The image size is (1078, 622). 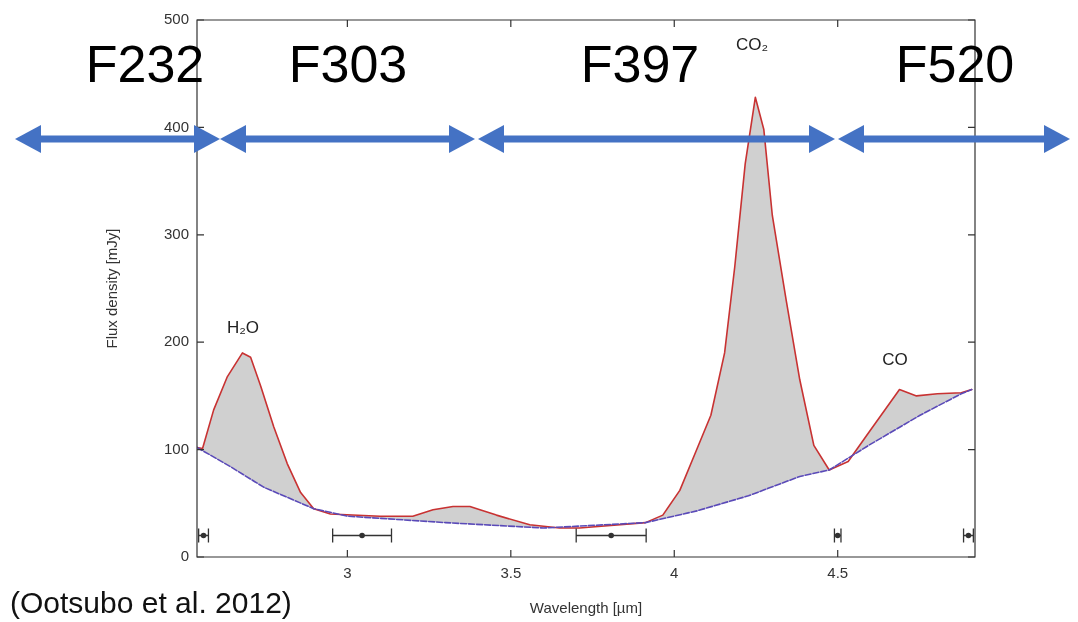 I want to click on annotation: F303, so click(x=348, y=64).